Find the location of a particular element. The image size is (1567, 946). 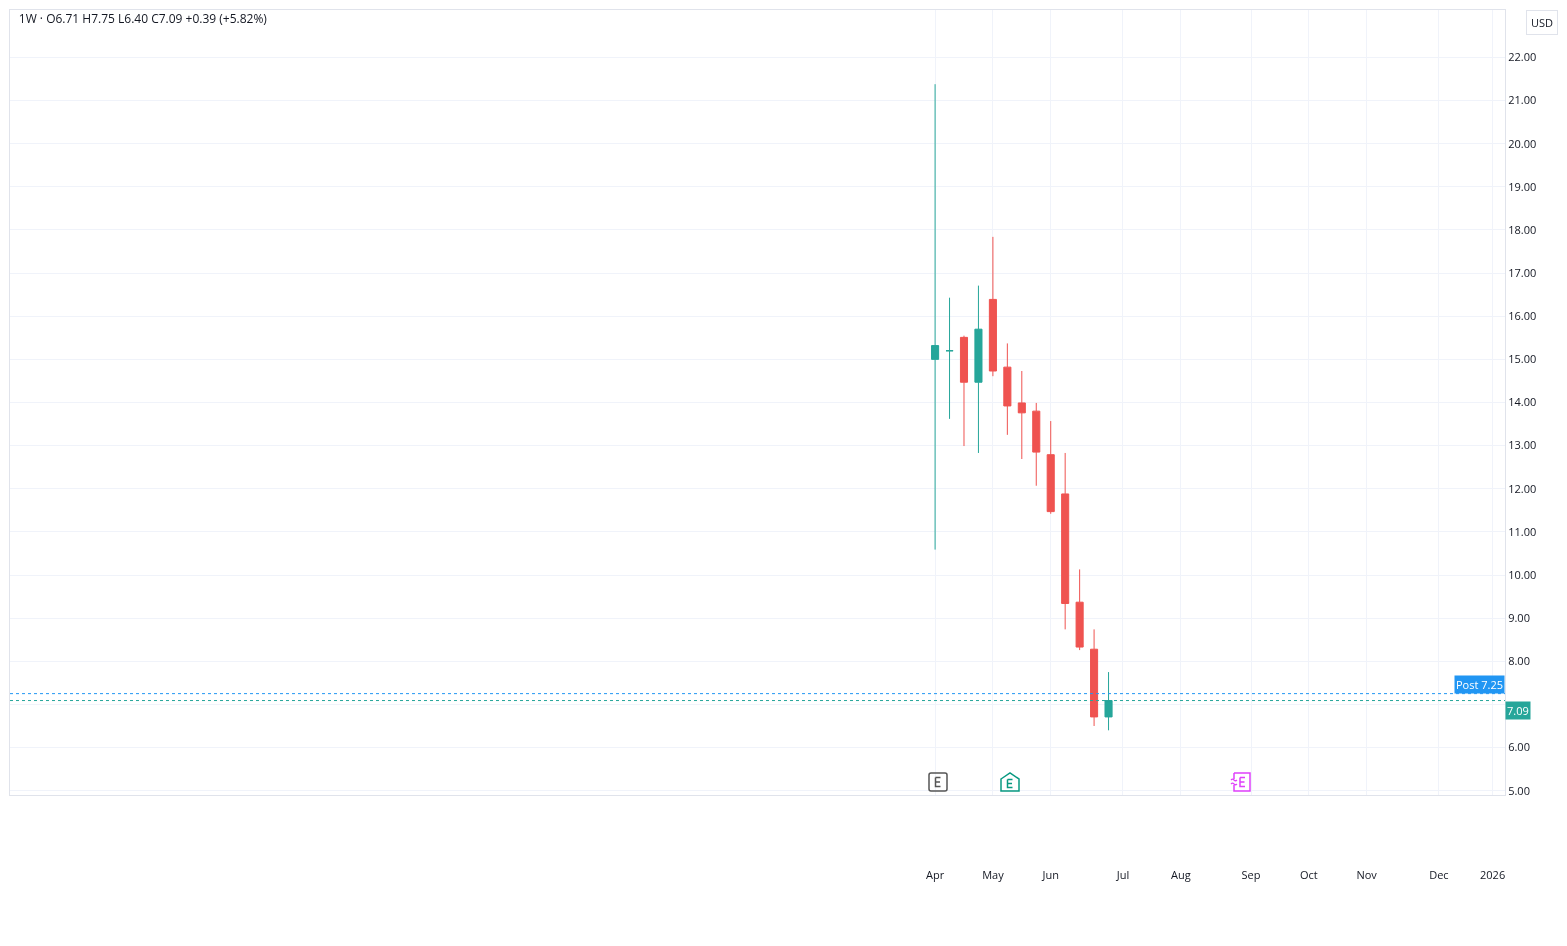

ref-line-label: 7.09 is located at coordinates (1518, 710).